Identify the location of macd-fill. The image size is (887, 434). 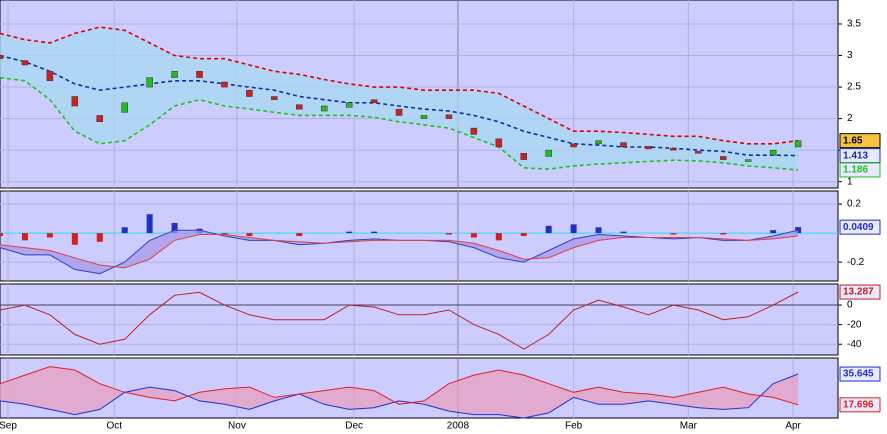
(399, 252).